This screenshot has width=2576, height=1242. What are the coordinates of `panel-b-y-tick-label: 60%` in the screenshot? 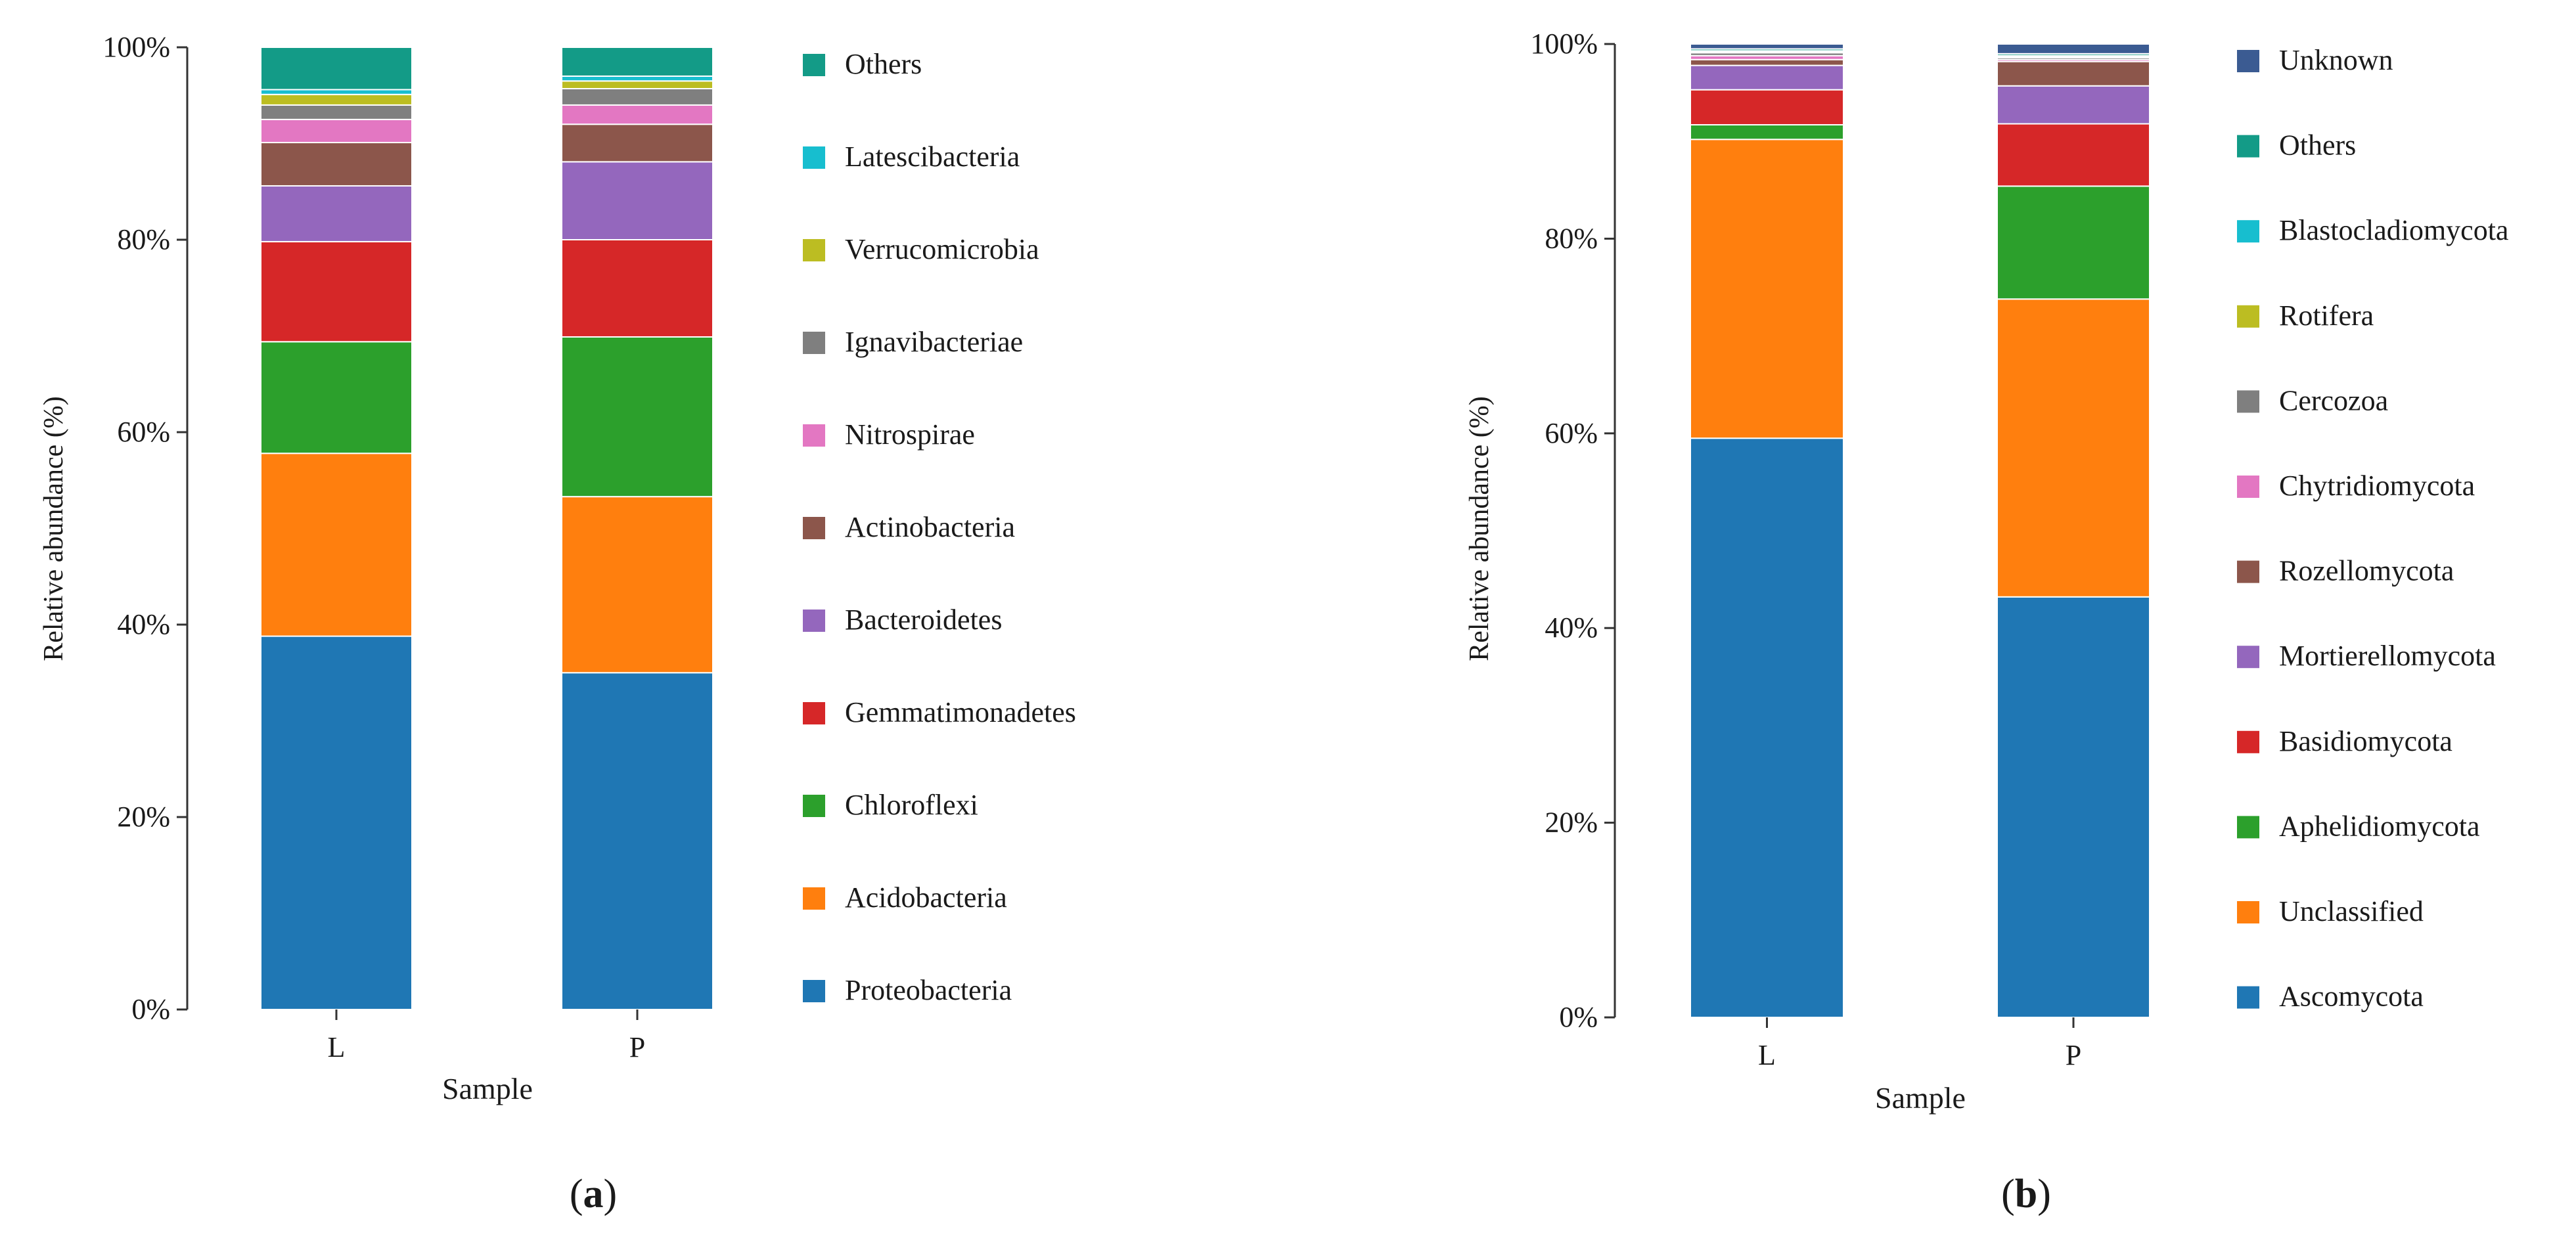 It's located at (1571, 433).